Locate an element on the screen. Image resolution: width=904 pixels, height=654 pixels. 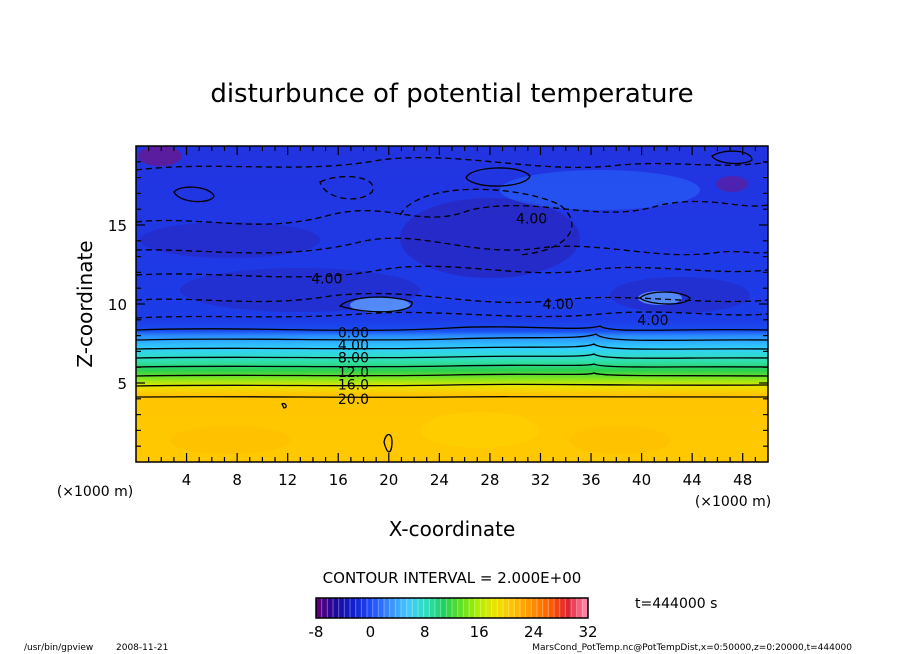
contour-label: 12.0 is located at coordinates (353, 373).